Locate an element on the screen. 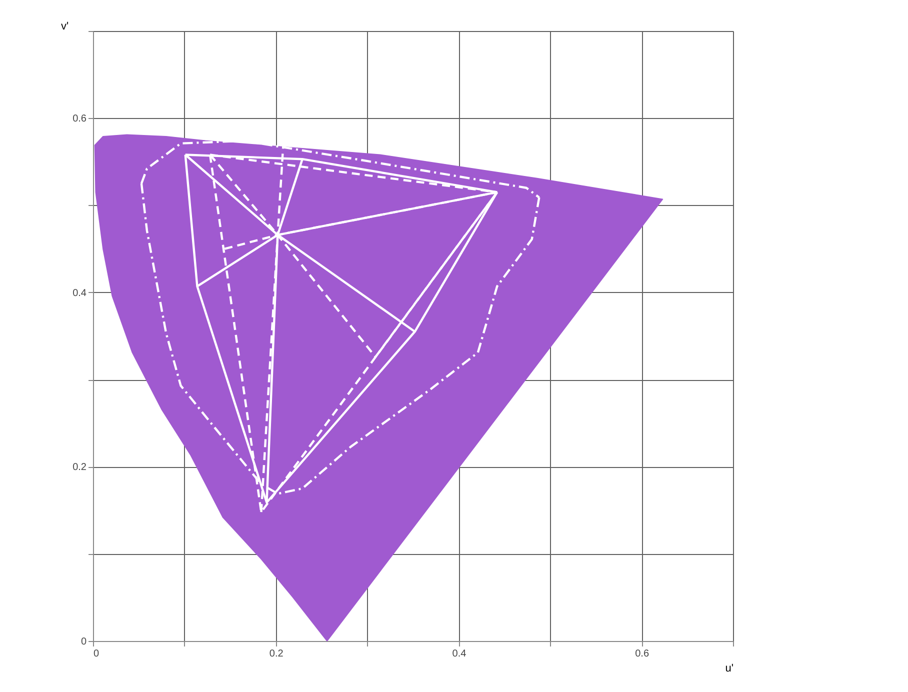  y-axis-title: v' is located at coordinates (64, 26).